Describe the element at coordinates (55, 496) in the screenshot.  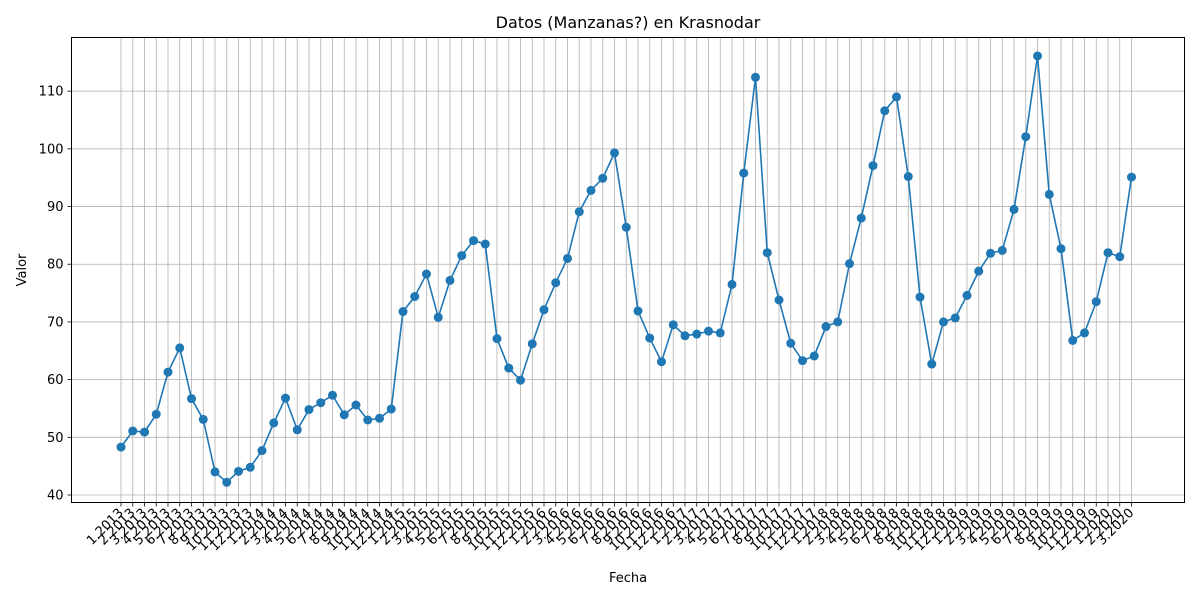
I see `y-tick-label: 40` at that location.